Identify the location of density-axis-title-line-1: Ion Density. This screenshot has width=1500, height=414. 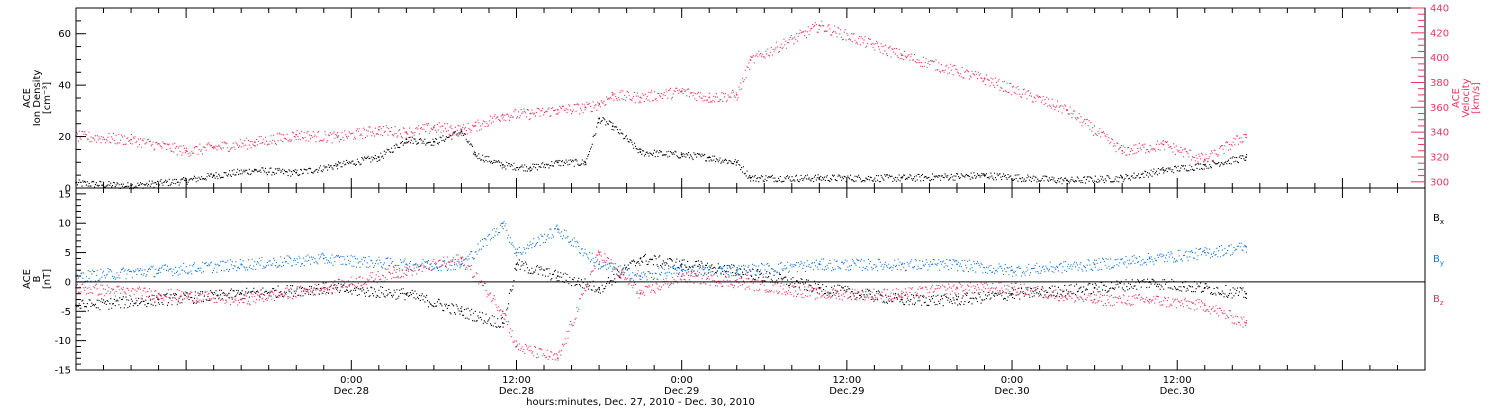
(37, 98).